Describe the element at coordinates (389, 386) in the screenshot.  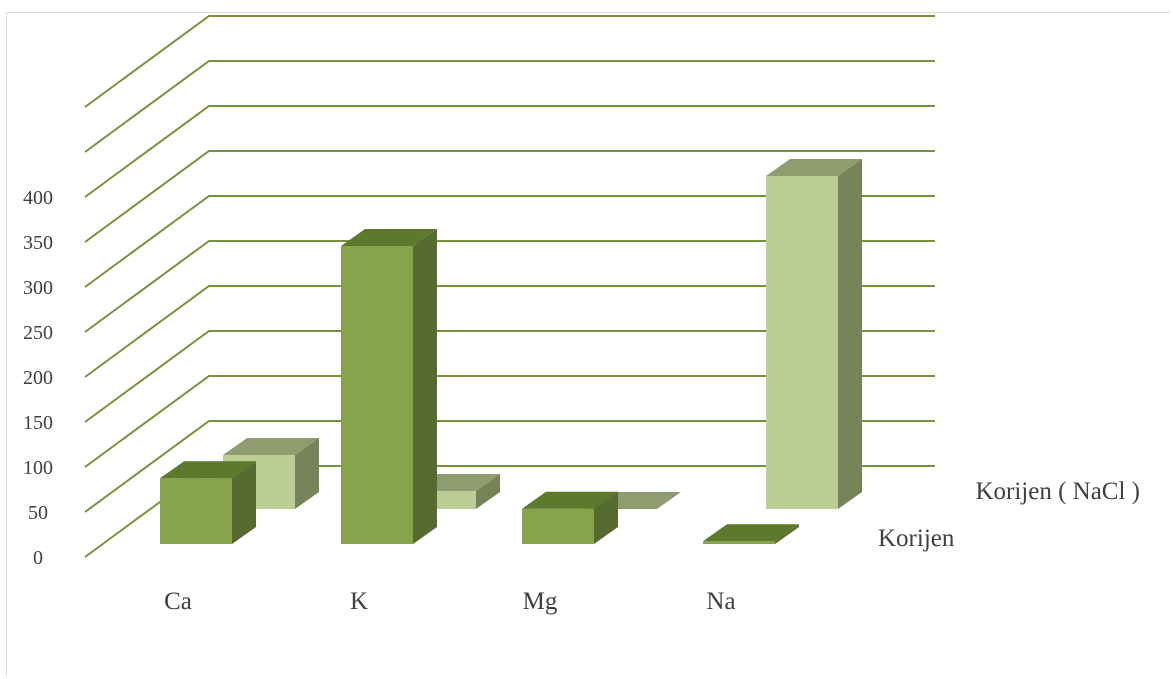
I see `bar-front-k` at that location.